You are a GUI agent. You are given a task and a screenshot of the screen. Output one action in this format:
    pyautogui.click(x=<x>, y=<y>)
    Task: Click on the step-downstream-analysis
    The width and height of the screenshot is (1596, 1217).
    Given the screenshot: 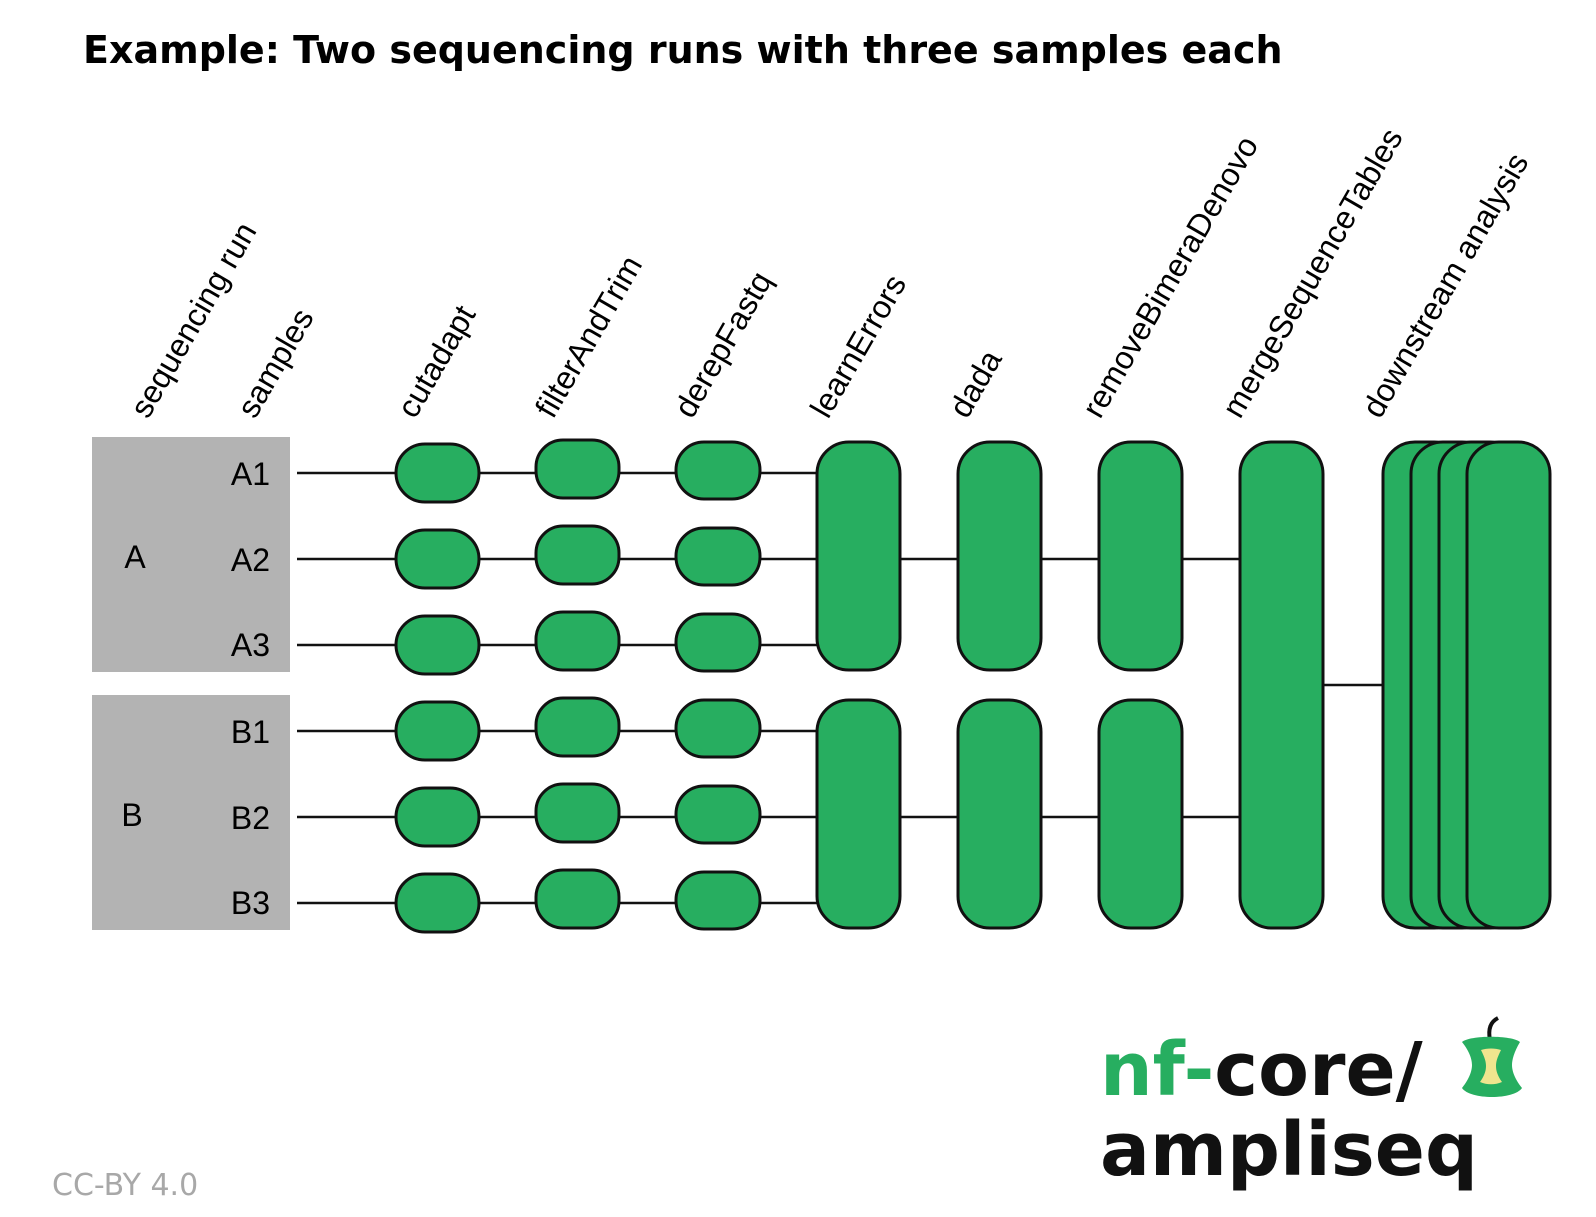 What is the action you would take?
    pyautogui.click(x=1466, y=685)
    